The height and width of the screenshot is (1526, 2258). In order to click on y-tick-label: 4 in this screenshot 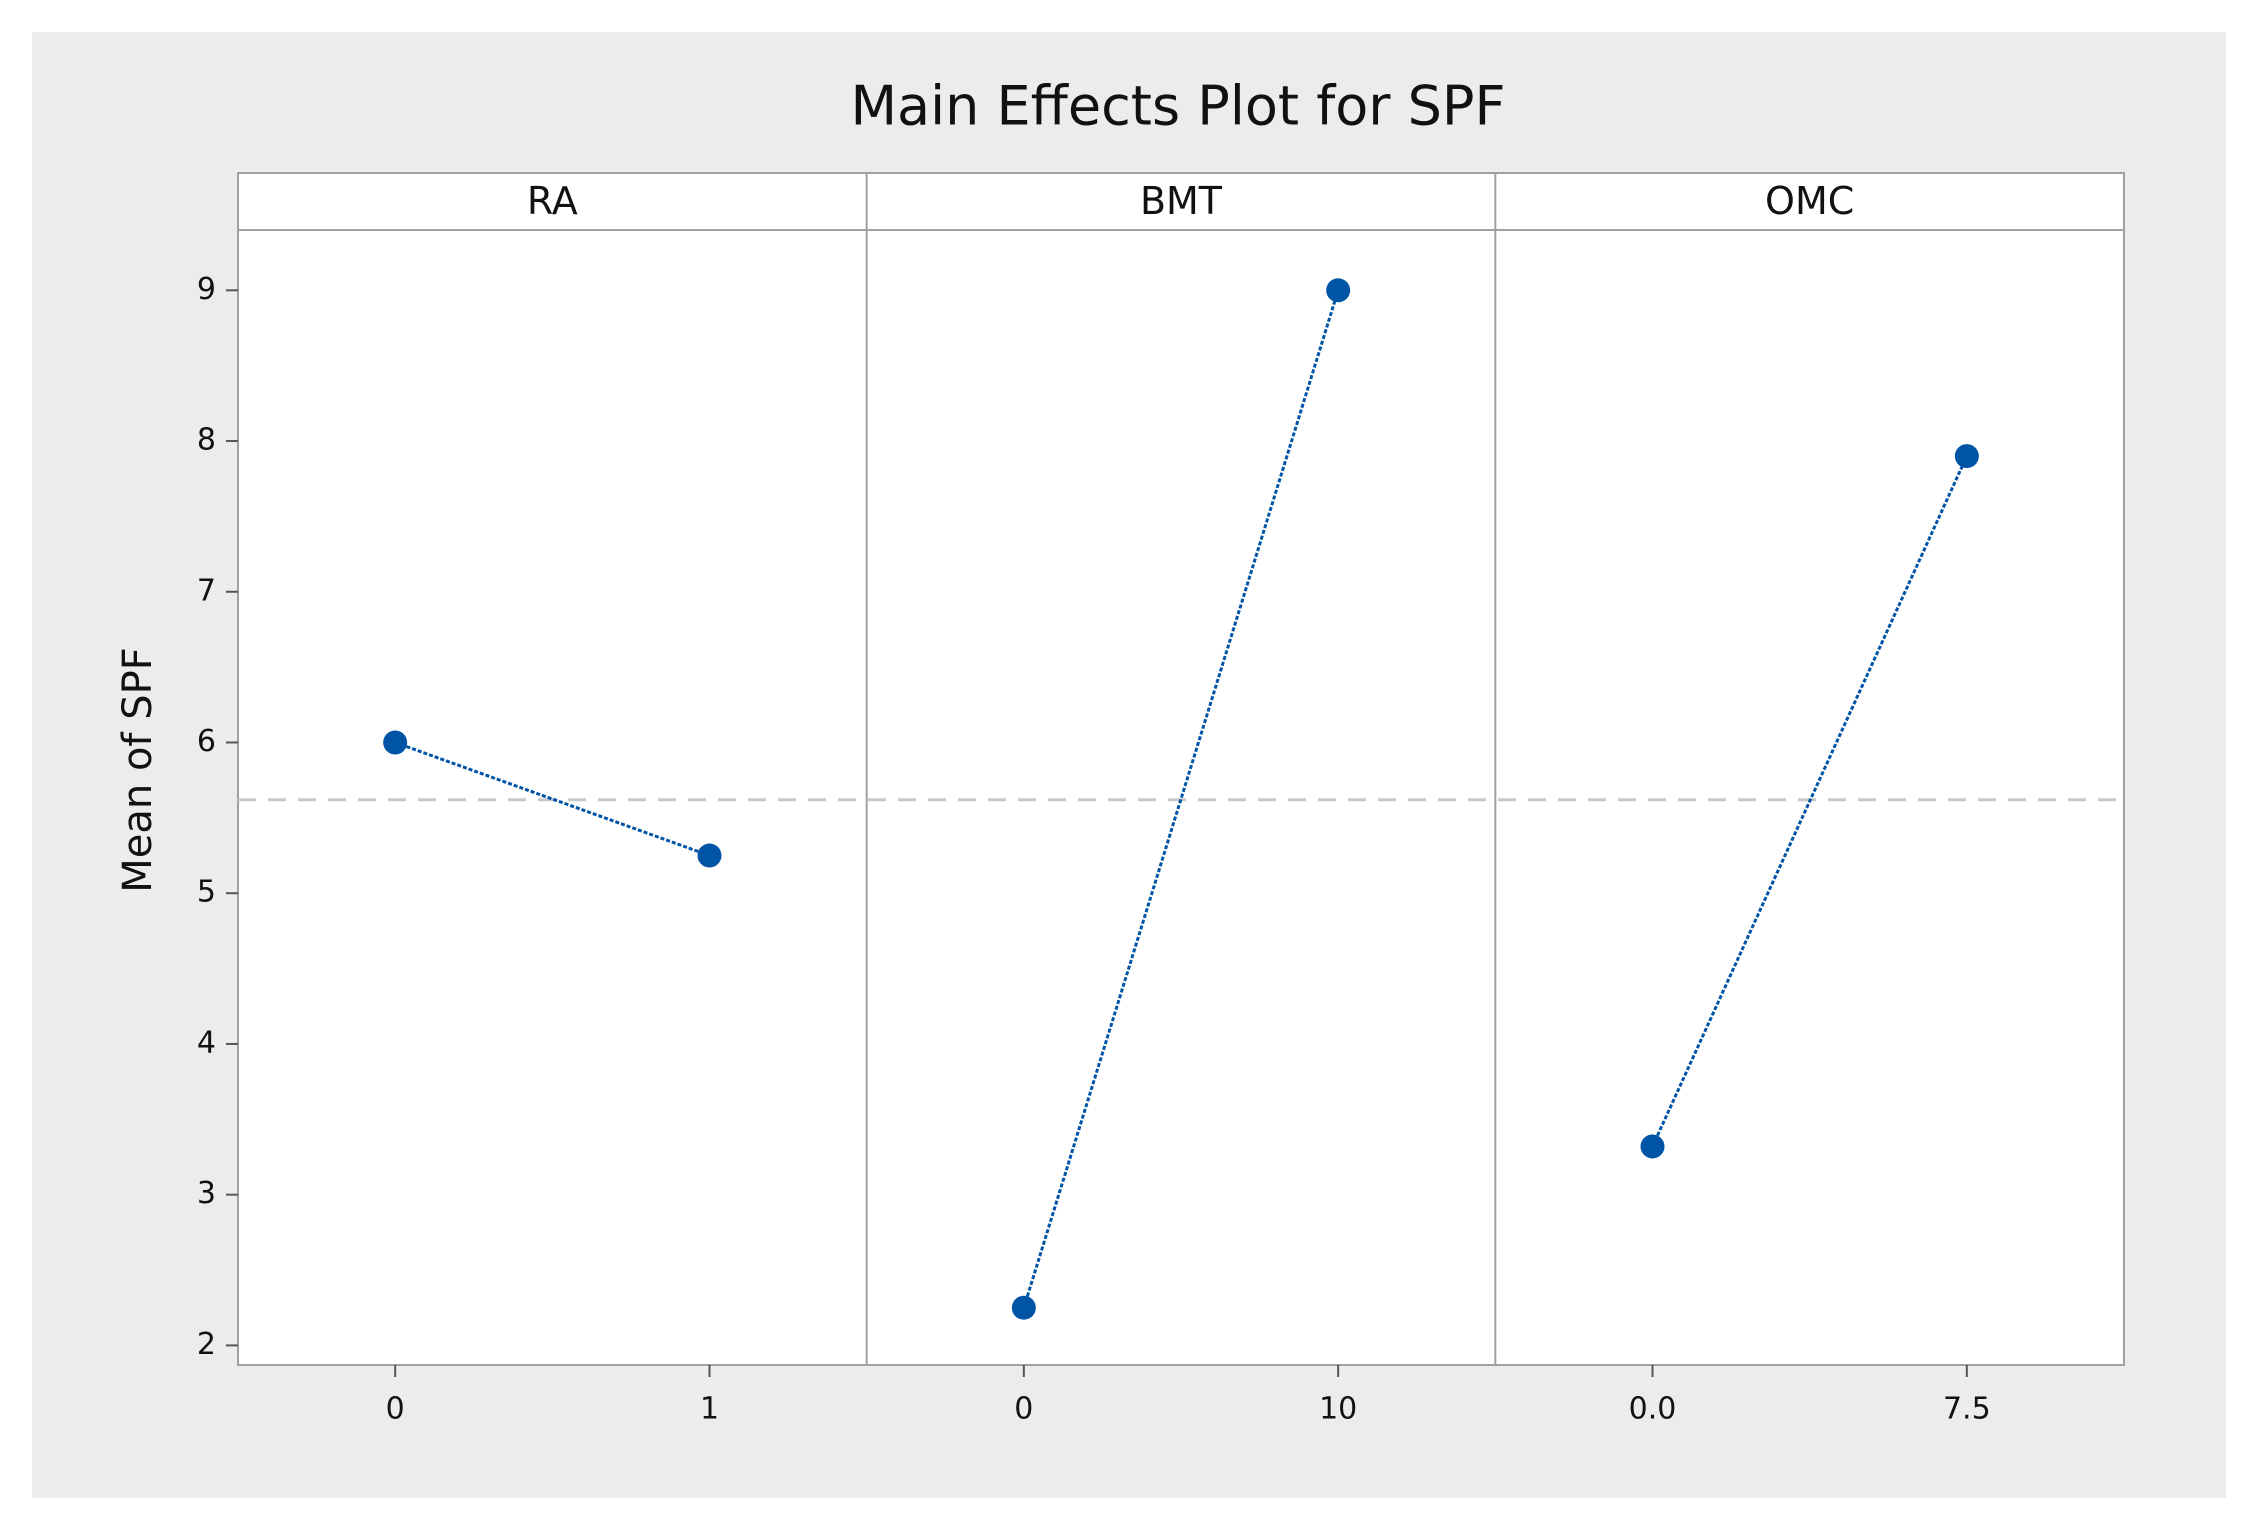, I will do `click(206, 1042)`.